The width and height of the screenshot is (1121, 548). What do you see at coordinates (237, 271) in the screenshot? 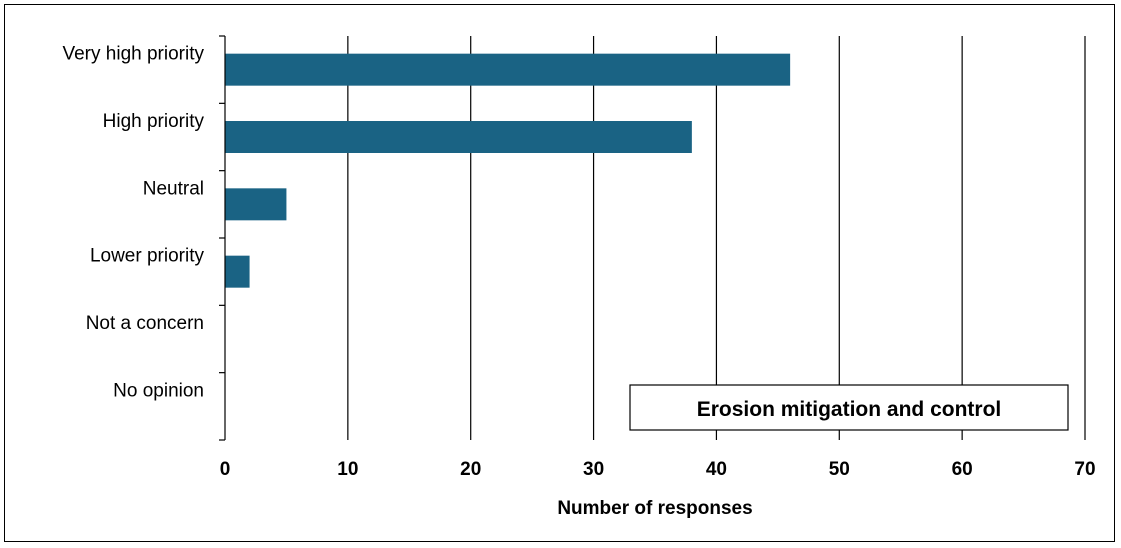
I see `bar-lower-priority` at bounding box center [237, 271].